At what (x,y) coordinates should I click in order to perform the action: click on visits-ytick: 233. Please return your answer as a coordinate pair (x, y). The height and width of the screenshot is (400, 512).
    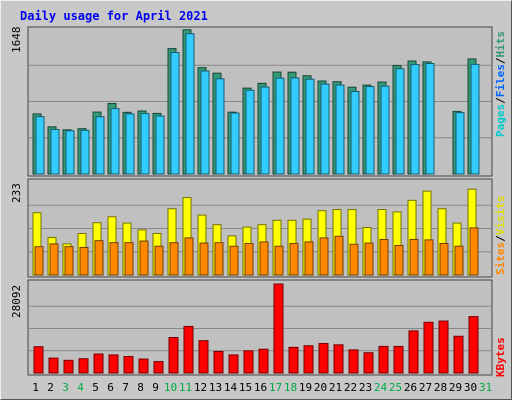
    Looking at the image, I should click on (16, 193).